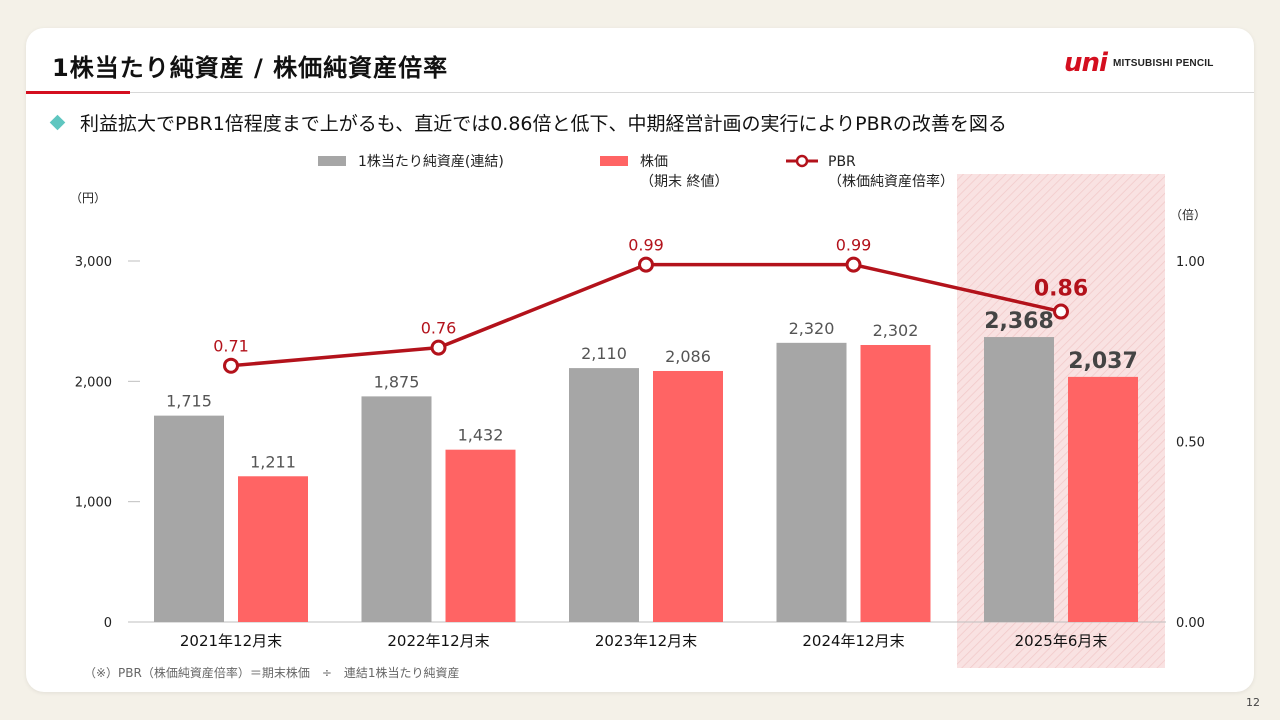  I want to click on y-right-tick-label: 0.50, so click(1190, 443).